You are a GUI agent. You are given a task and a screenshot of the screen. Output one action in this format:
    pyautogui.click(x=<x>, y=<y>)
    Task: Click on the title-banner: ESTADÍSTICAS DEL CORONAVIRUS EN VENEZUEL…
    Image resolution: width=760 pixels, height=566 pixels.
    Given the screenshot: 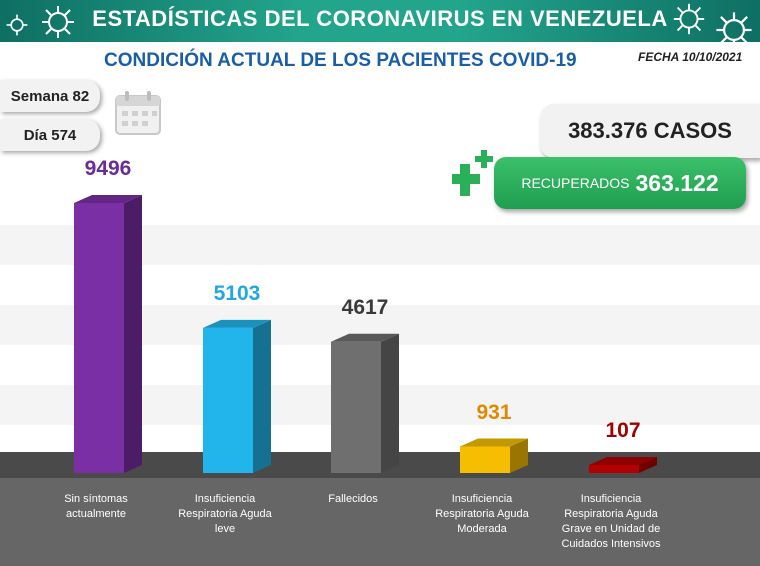 What is the action you would take?
    pyautogui.click(x=380, y=21)
    